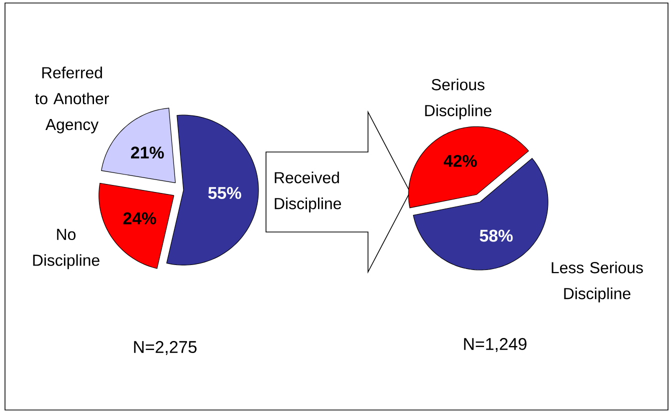 The height and width of the screenshot is (413, 672). I want to click on data-label: 55%, so click(225, 193).